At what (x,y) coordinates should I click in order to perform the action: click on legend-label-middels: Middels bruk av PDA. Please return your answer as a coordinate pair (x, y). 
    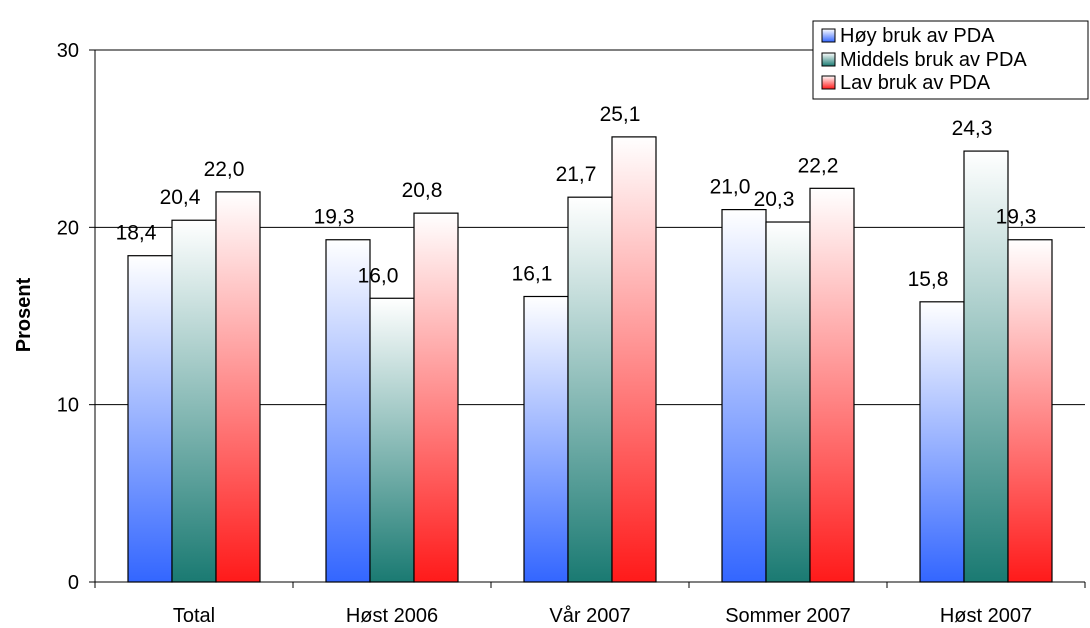
    Looking at the image, I should click on (933, 60).